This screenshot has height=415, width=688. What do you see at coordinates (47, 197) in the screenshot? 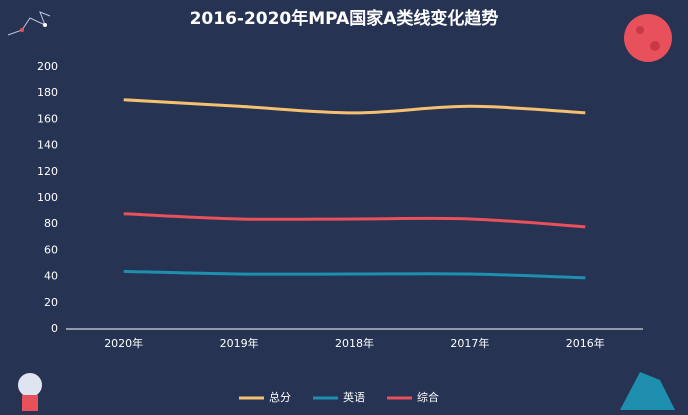
I see `y-tick-label: 100` at bounding box center [47, 197].